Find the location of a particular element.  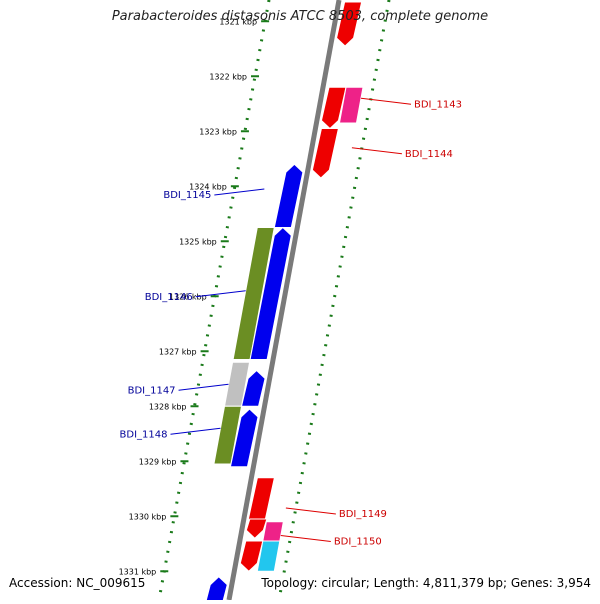

tick-label: 1328 kbp is located at coordinates (168, 406).